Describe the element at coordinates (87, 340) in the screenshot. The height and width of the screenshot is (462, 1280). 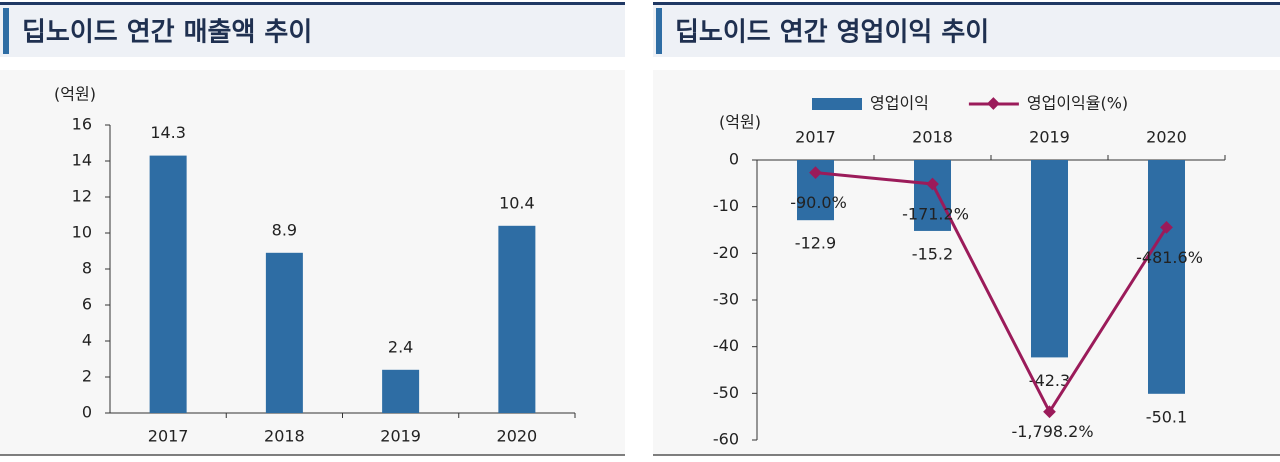
I see `y-tick-label: 4` at that location.